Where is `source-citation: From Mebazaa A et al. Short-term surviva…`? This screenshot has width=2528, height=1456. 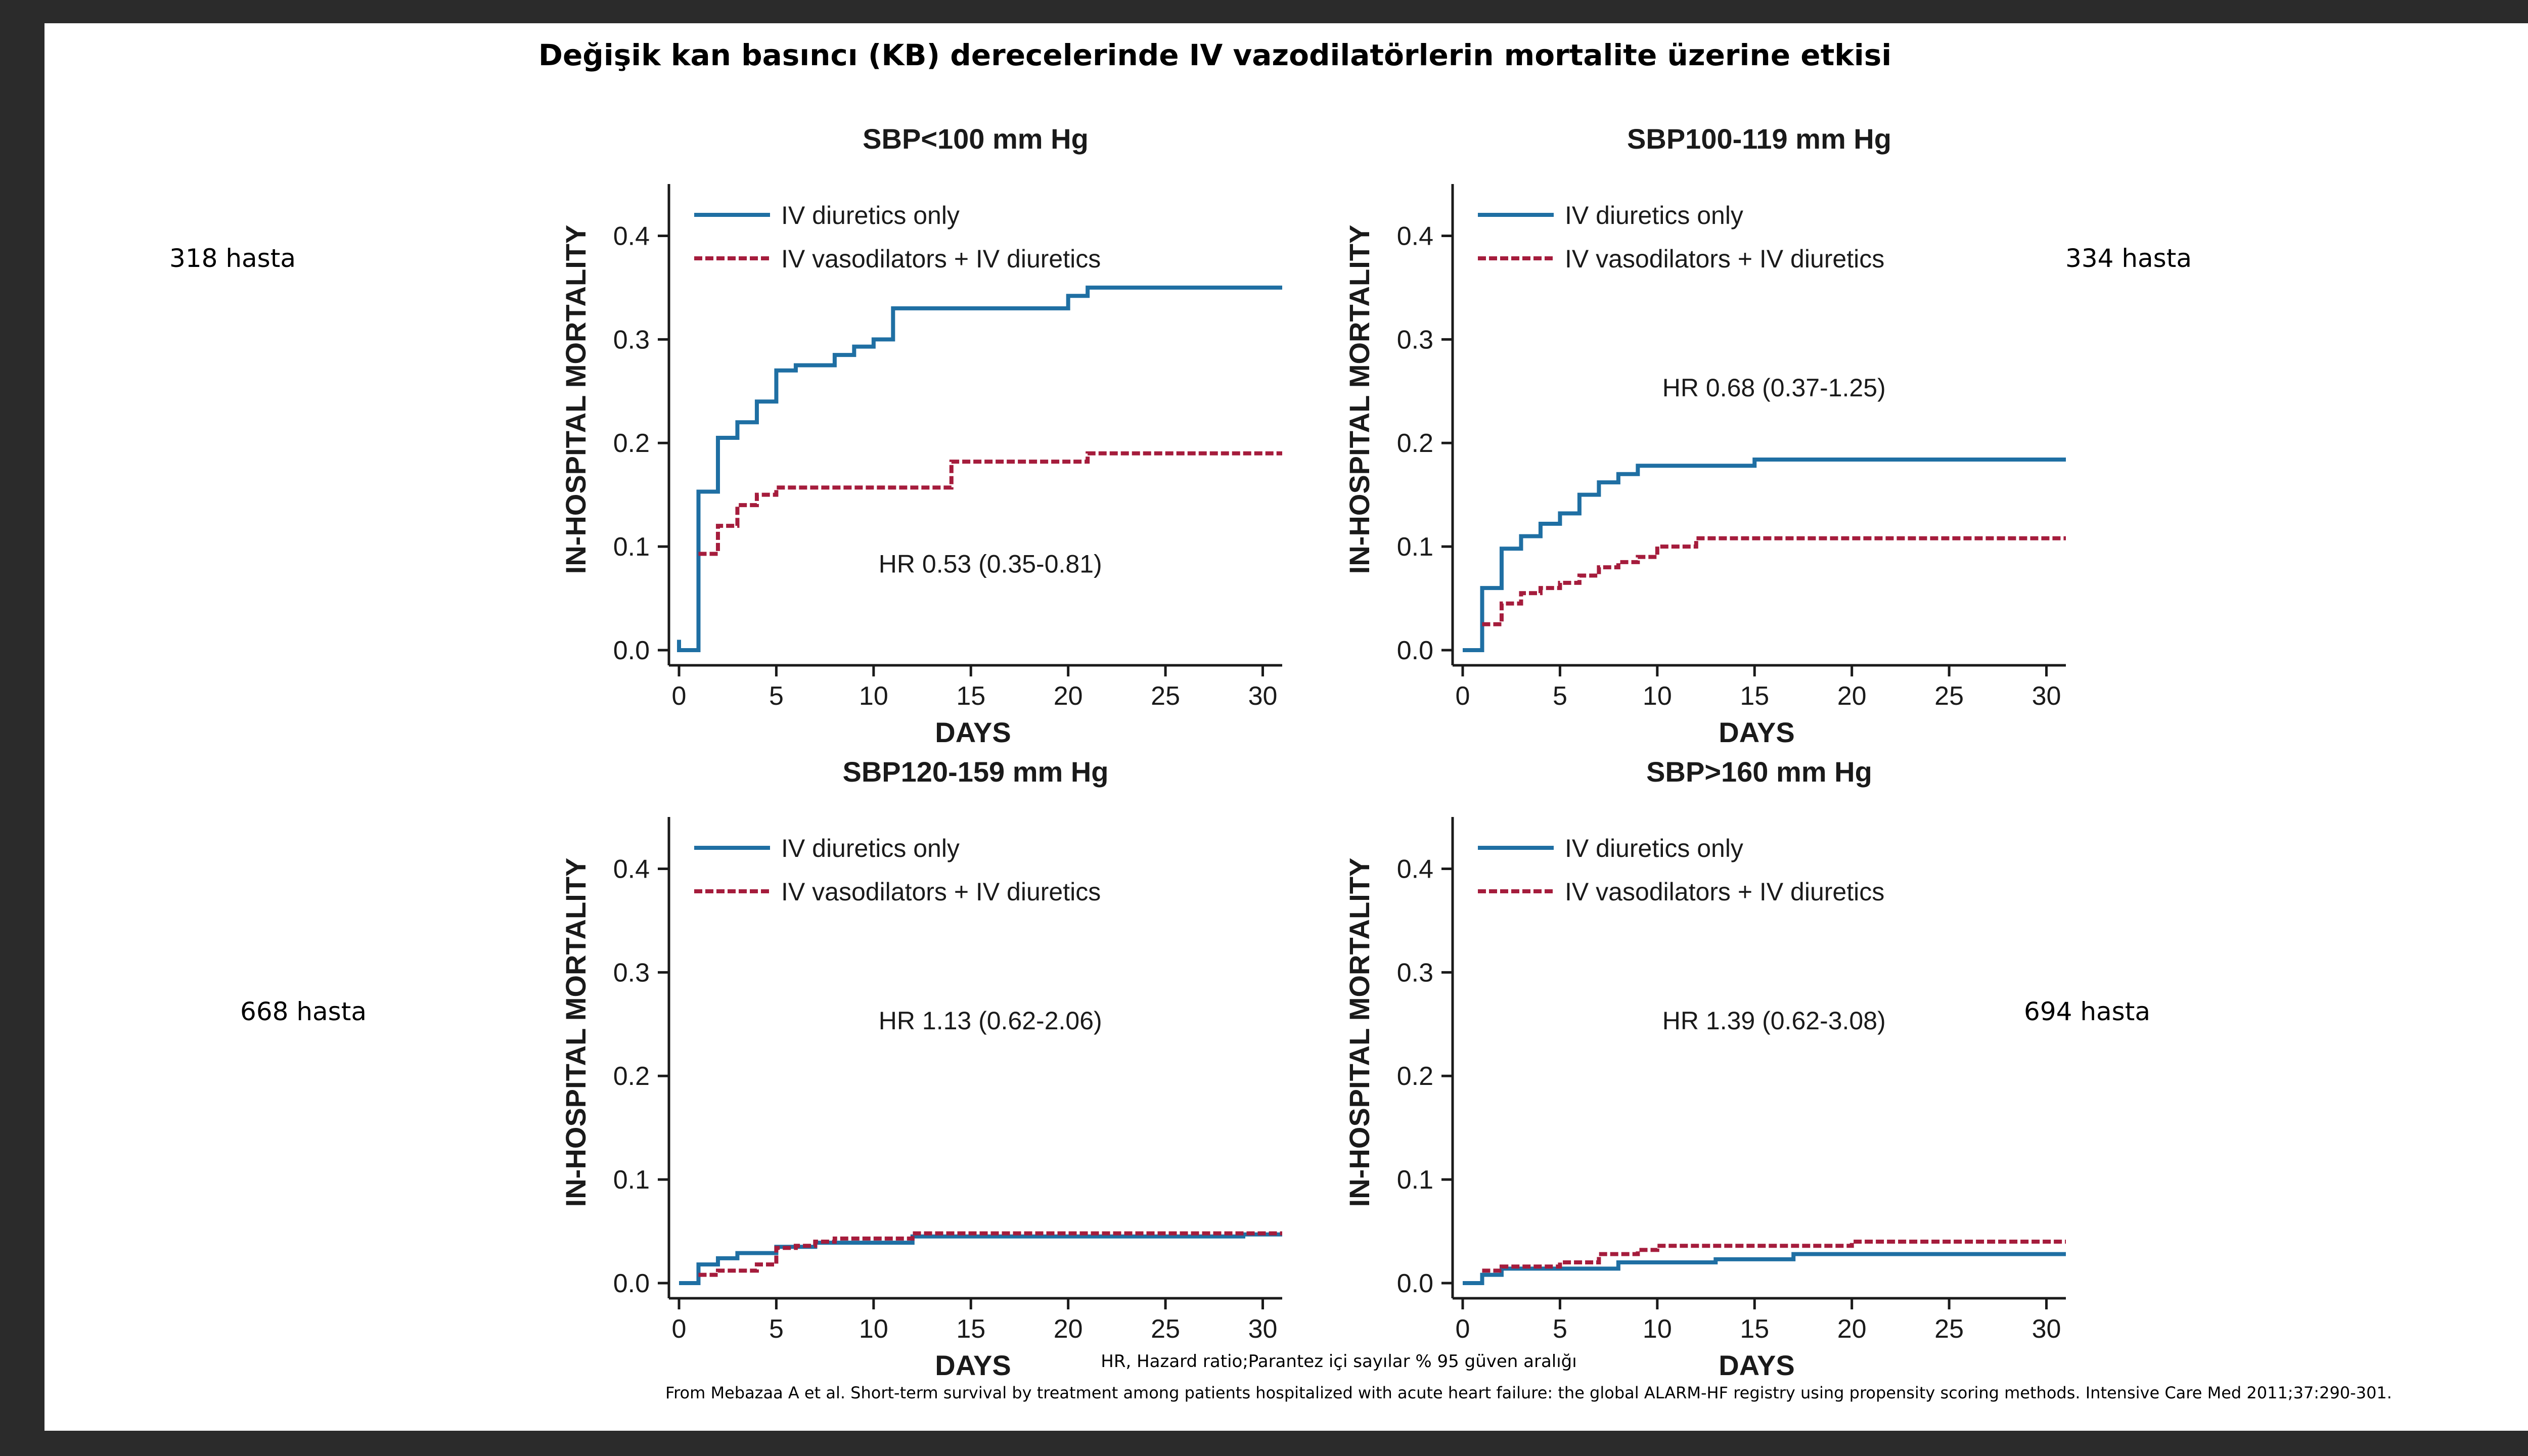 source-citation: From Mebazaa A et al. Short-term surviva… is located at coordinates (1529, 1392).